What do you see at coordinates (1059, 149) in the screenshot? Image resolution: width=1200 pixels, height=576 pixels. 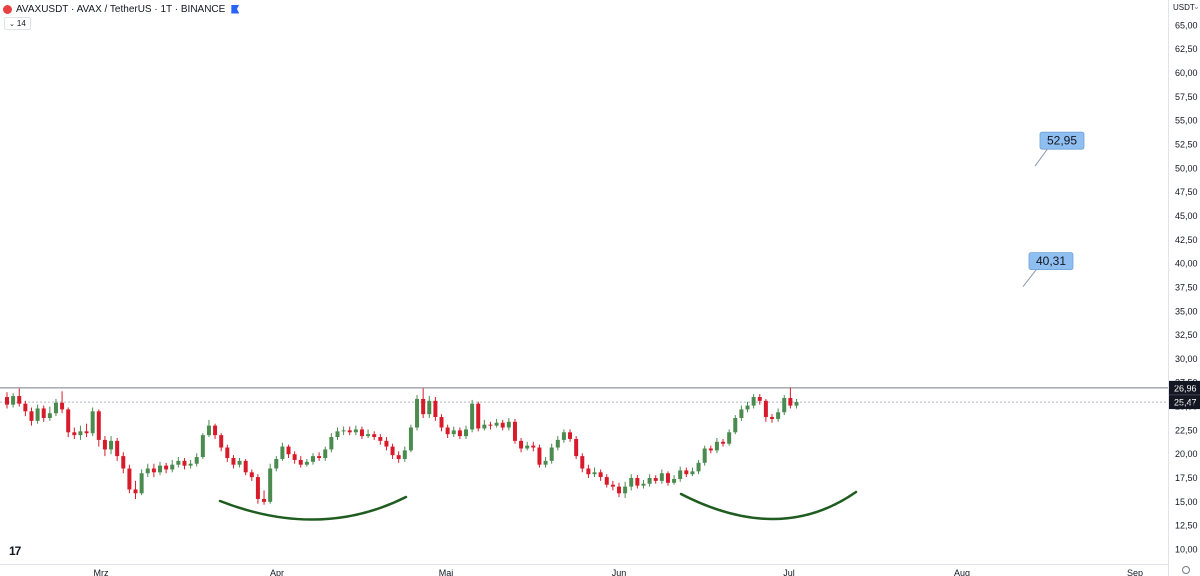 I see `target-callout: 52,95` at bounding box center [1059, 149].